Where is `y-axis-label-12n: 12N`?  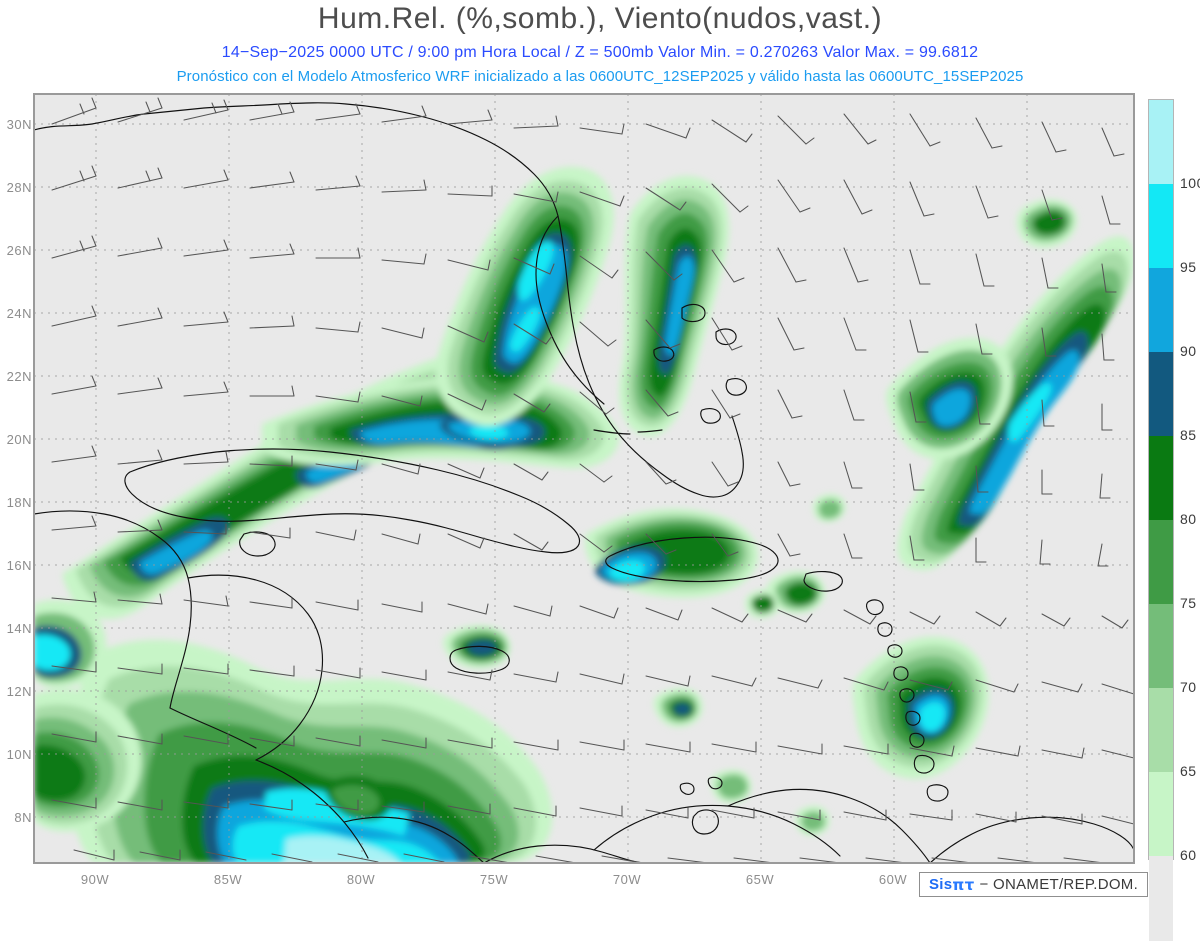 y-axis-label-12n: 12N is located at coordinates (19, 691).